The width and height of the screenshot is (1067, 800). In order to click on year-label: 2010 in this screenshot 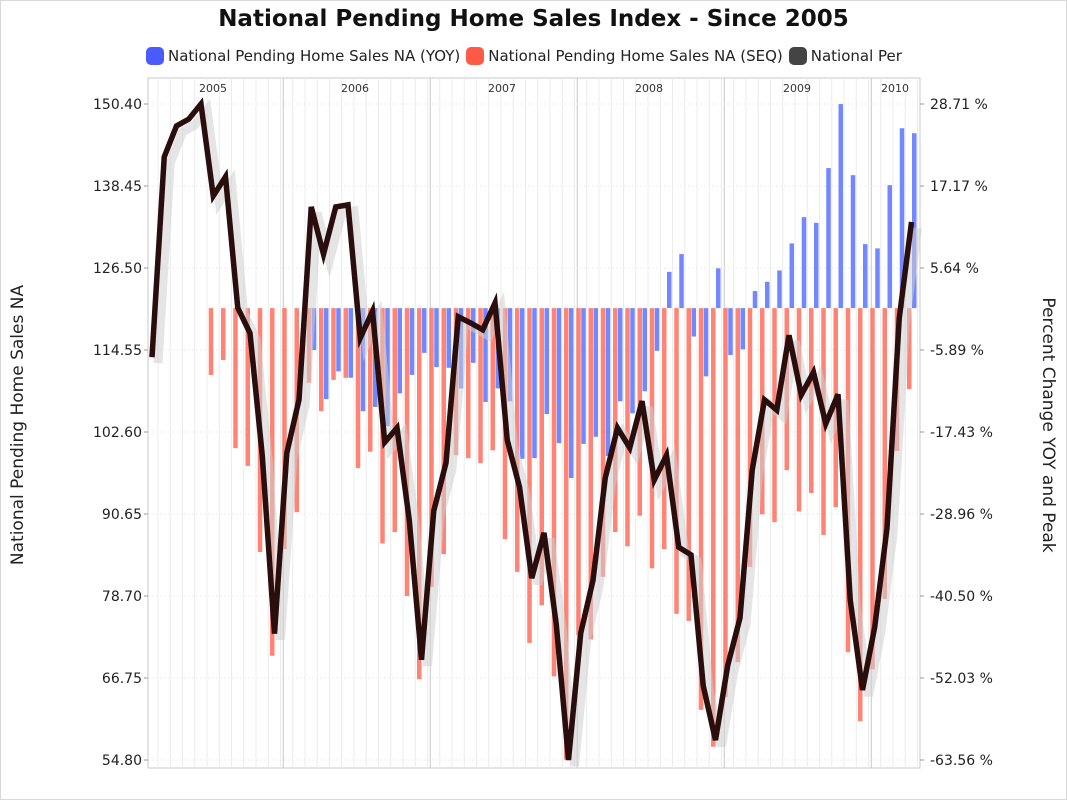, I will do `click(895, 88)`.